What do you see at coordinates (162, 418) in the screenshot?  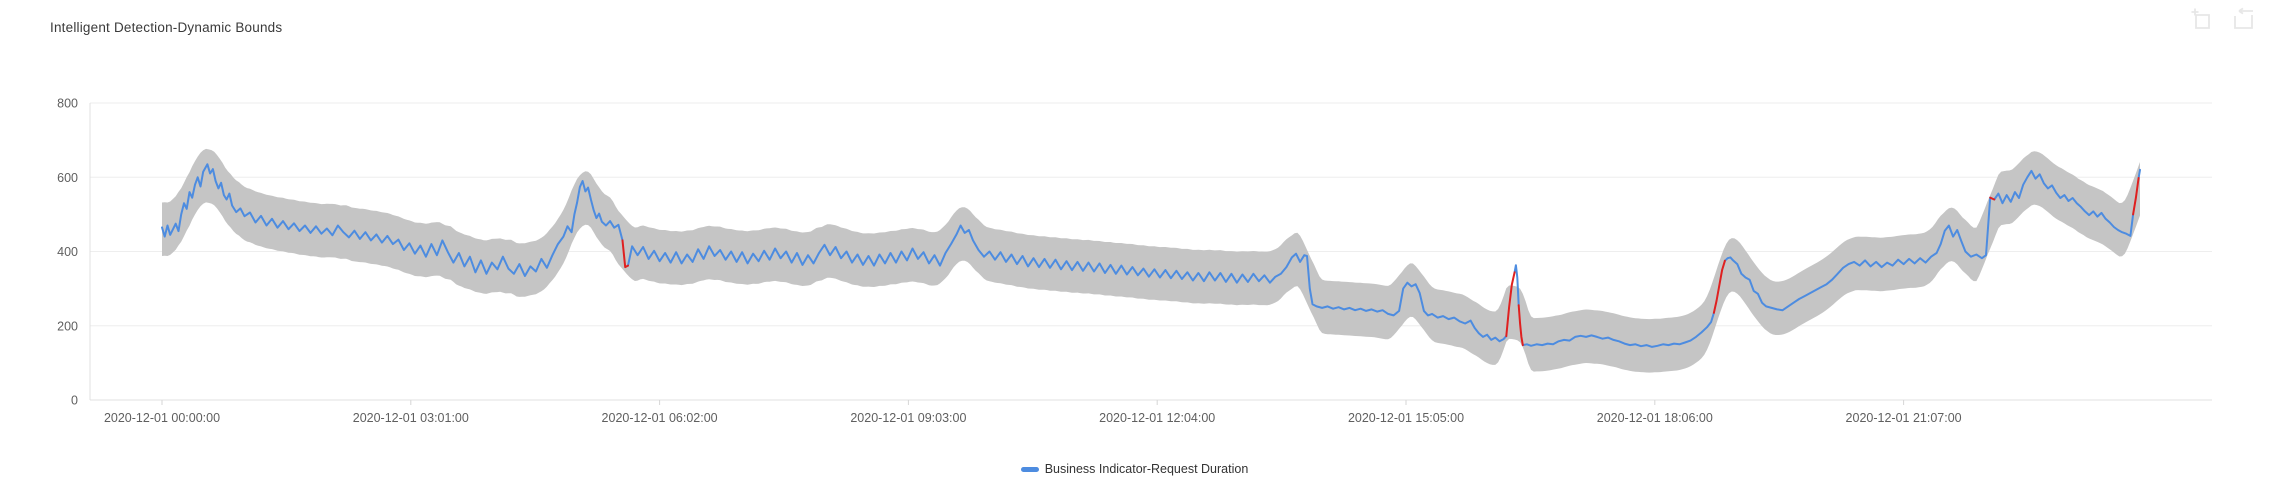 I see `x-axis-label: 2020-12-01 00:00:00` at bounding box center [162, 418].